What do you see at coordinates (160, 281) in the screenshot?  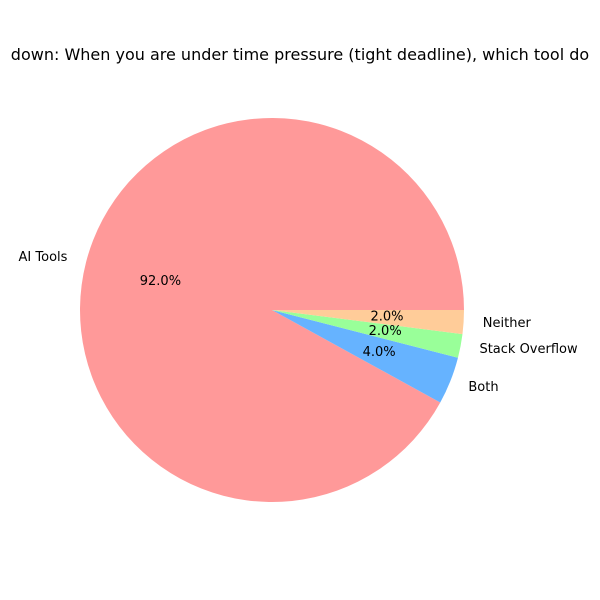 I see `slice-percent-ai-tools: 92.0%` at bounding box center [160, 281].